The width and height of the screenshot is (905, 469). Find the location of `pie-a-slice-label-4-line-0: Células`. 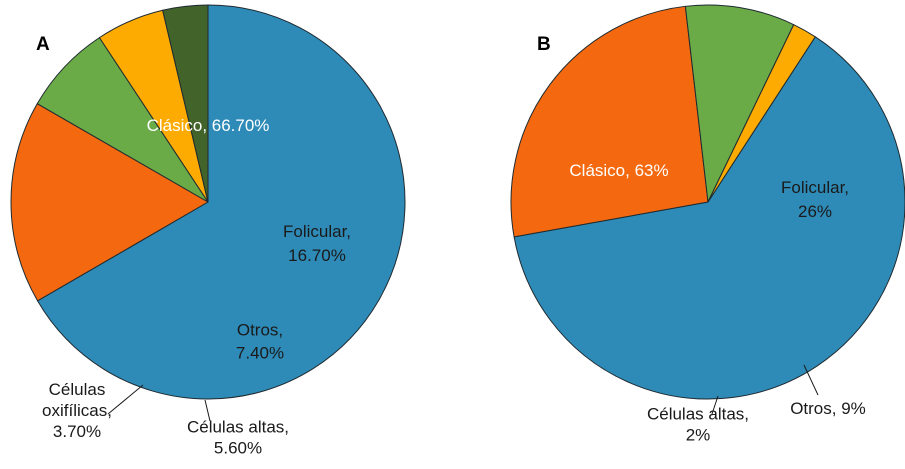

pie-a-slice-label-4-line-0: Células is located at coordinates (77, 389).